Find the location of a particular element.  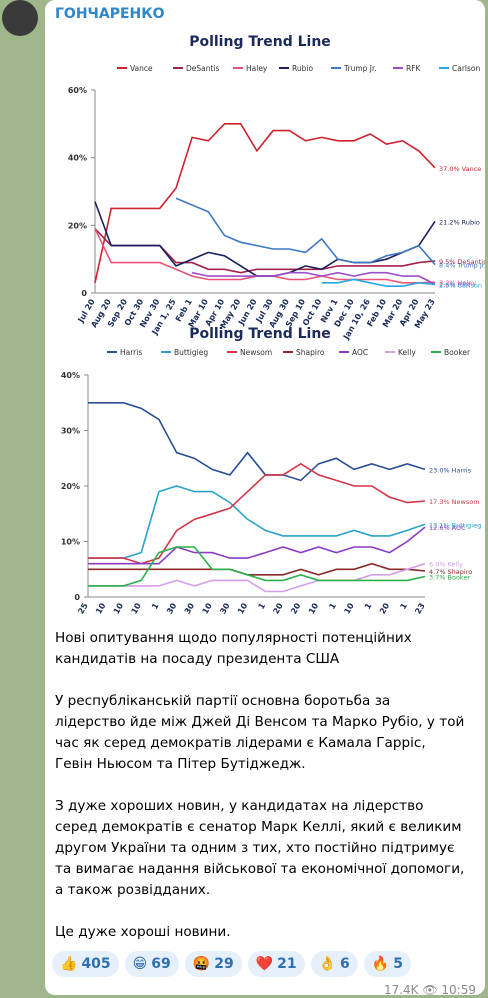

legend-label: DeSantis is located at coordinates (203, 68).